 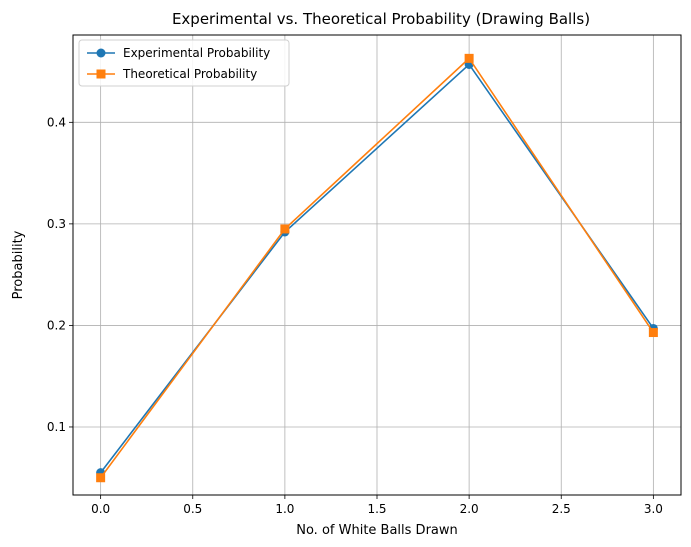 I want to click on legend-item: Experimental Probability, so click(x=178, y=53).